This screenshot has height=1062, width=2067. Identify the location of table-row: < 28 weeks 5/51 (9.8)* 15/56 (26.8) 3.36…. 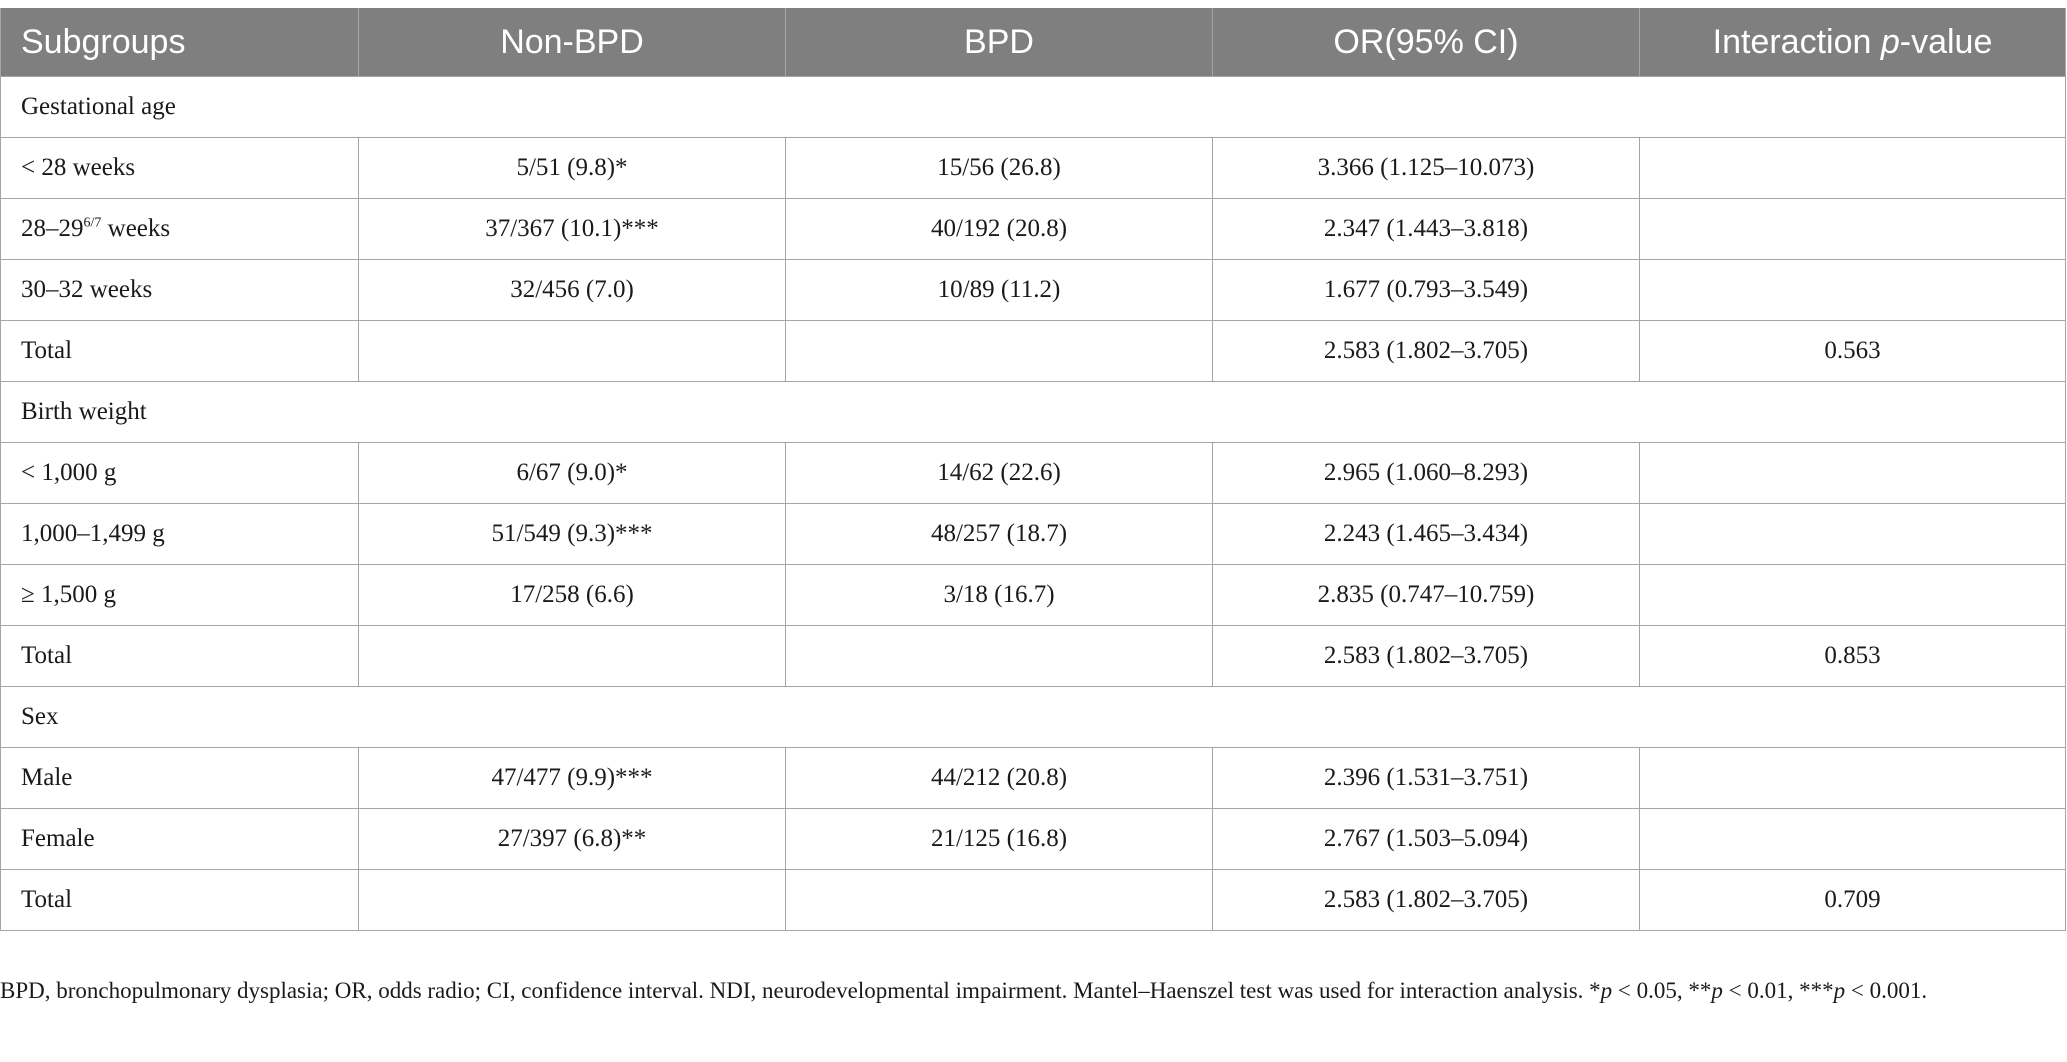
(1033, 168).